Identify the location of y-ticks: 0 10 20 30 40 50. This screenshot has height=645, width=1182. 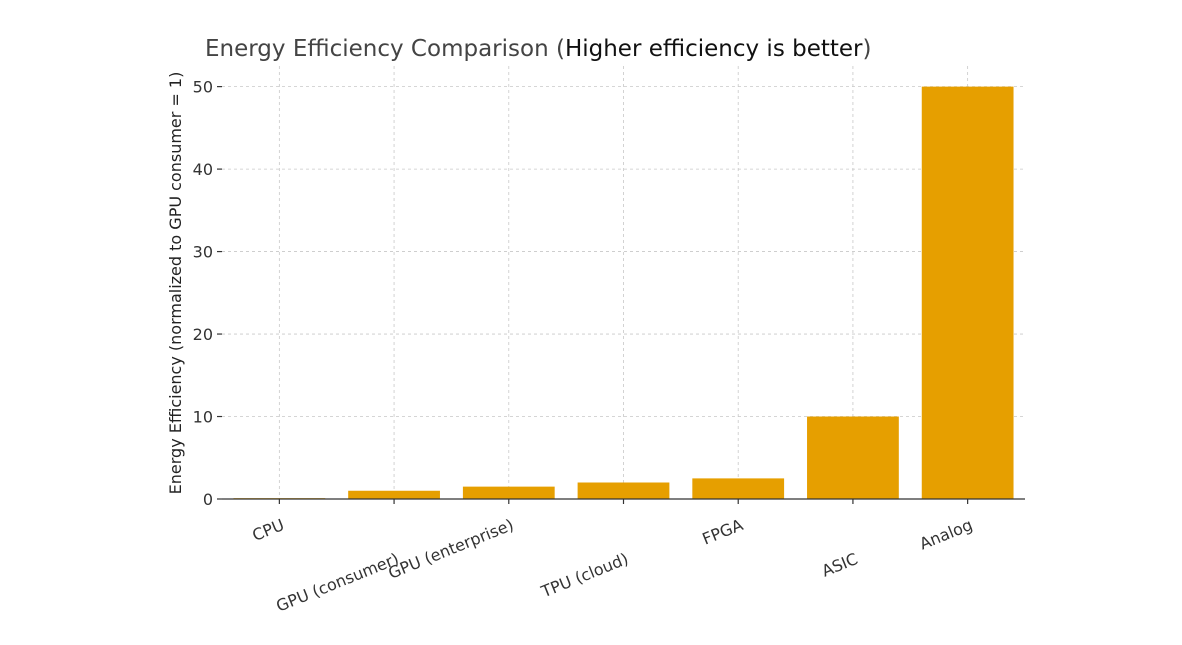
(207, 293).